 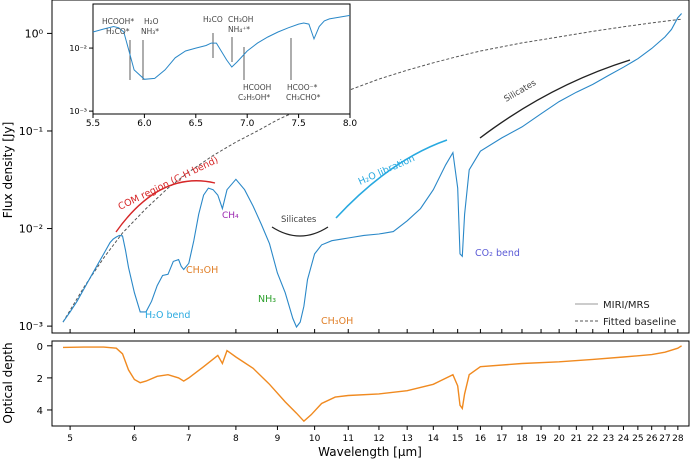 I want to click on inset-y-ticks: 10⁻² 10⁻³, so click(x=81, y=80).